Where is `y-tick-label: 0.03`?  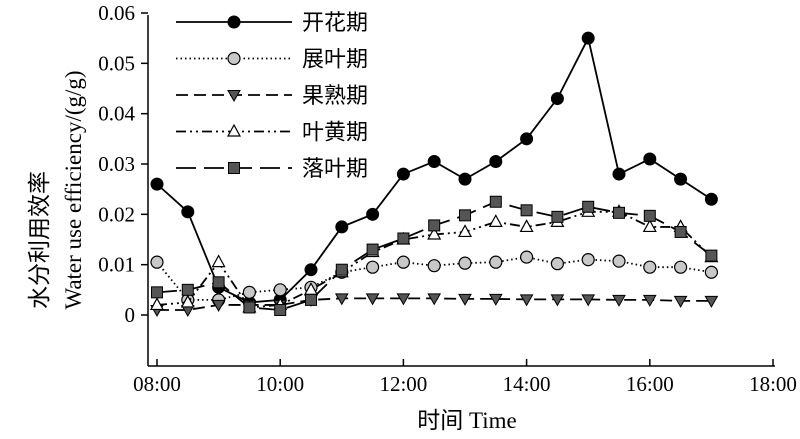
y-tick-label: 0.03 is located at coordinates (116, 164).